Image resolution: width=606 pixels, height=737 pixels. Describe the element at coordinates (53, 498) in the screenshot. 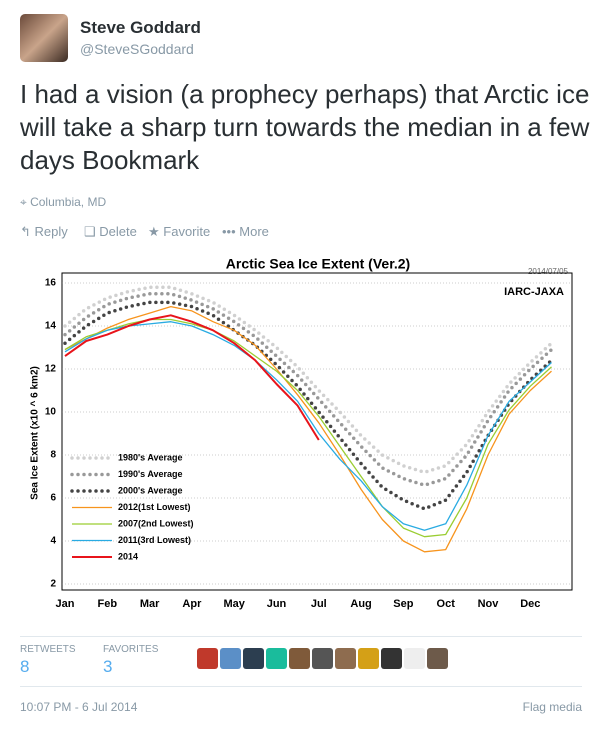

I see `y-tick-label: 6` at that location.